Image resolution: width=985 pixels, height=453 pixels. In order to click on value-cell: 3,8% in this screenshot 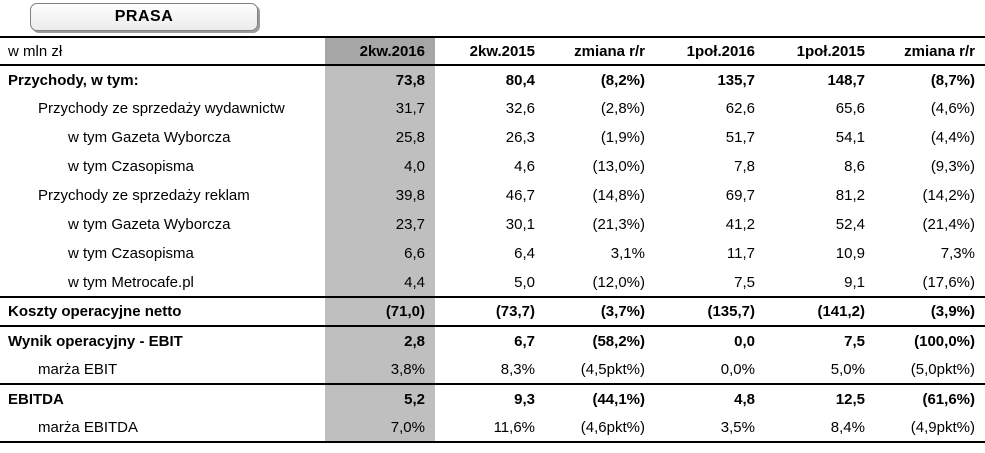, I will do `click(380, 369)`.